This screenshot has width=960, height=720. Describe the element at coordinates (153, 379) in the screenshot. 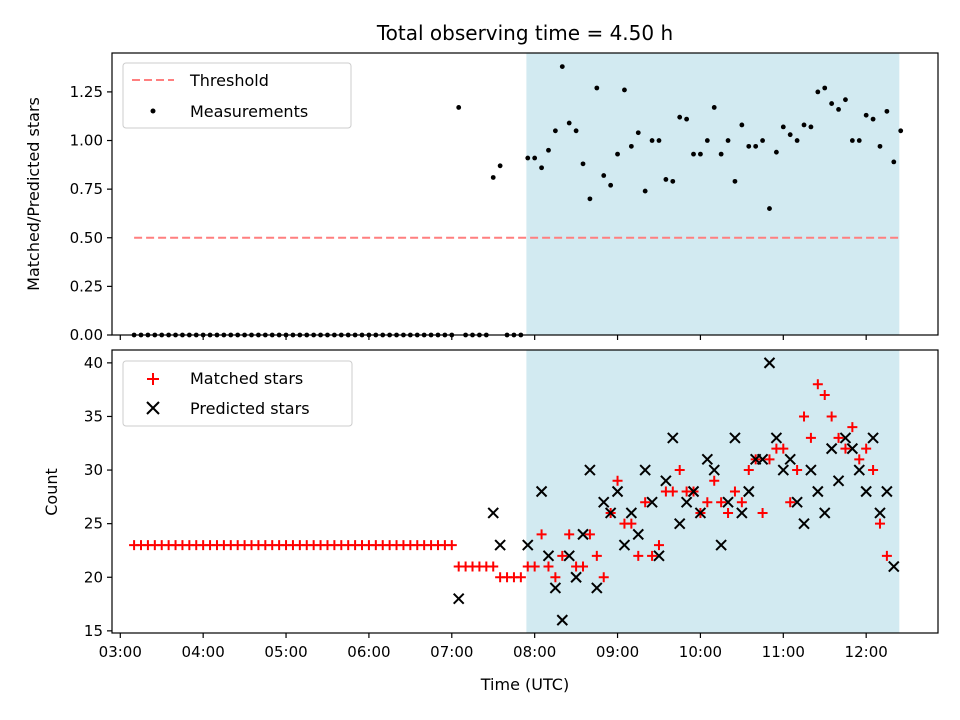

I see `legend-matched-swatch` at that location.